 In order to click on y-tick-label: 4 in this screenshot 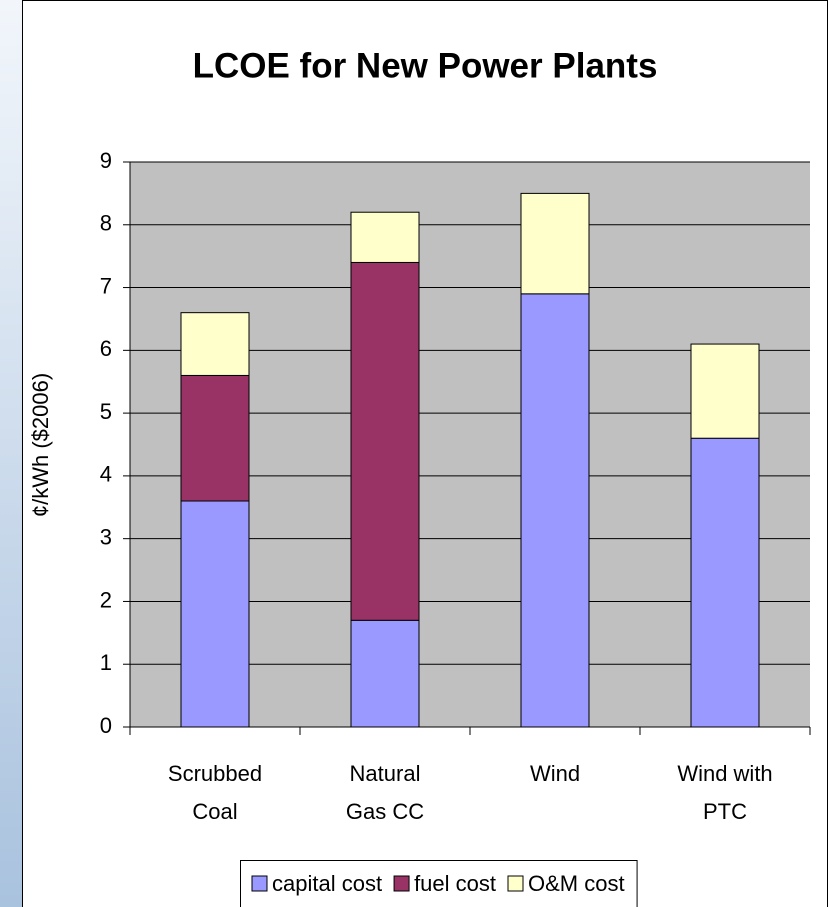, I will do `click(106, 474)`.